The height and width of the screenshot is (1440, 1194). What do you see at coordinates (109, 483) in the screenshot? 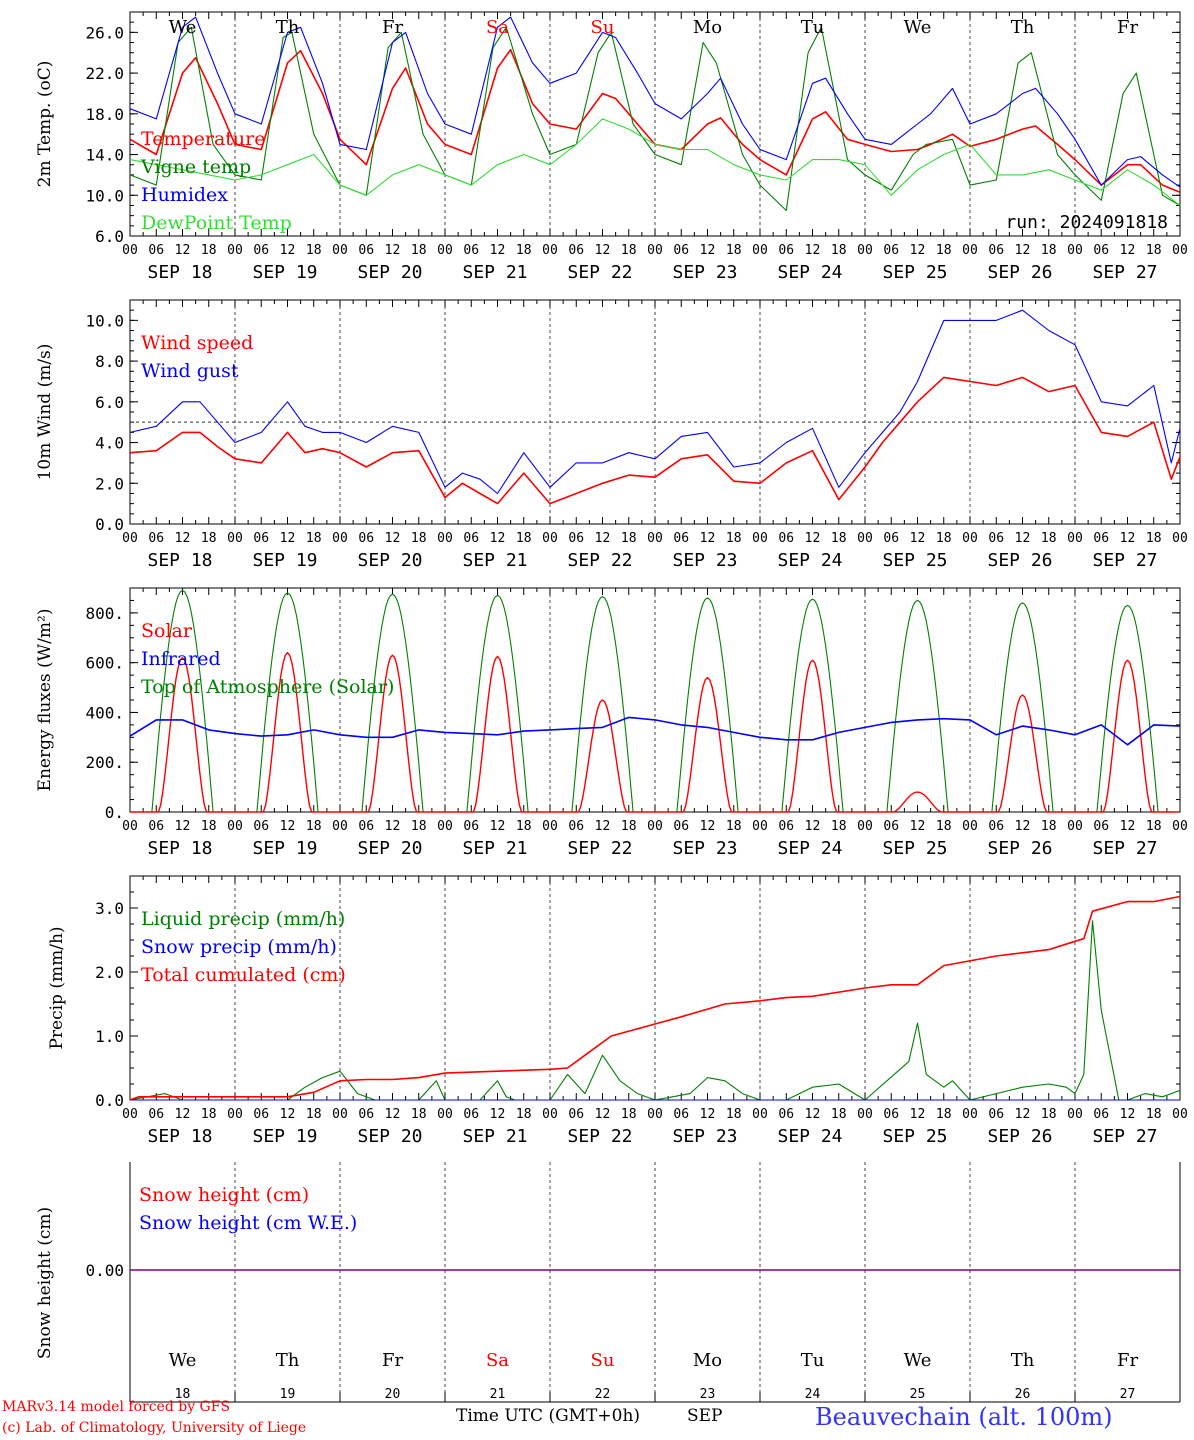
I see `y-tick-label: 2.0` at bounding box center [109, 483].